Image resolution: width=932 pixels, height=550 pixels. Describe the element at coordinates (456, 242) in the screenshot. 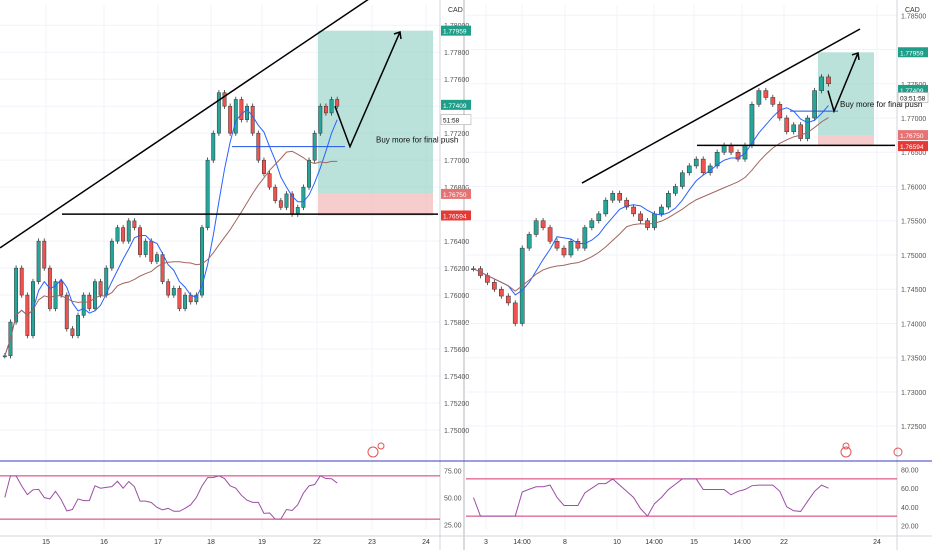

I see `y-tick-label: 1.76400` at that location.